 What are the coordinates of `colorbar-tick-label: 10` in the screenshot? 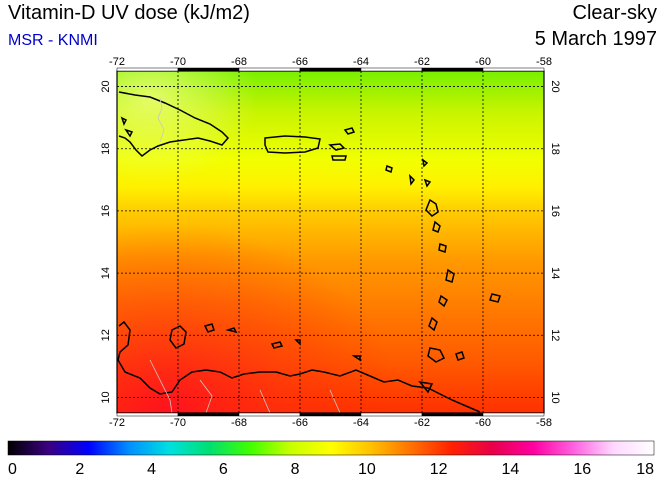 It's located at (367, 469).